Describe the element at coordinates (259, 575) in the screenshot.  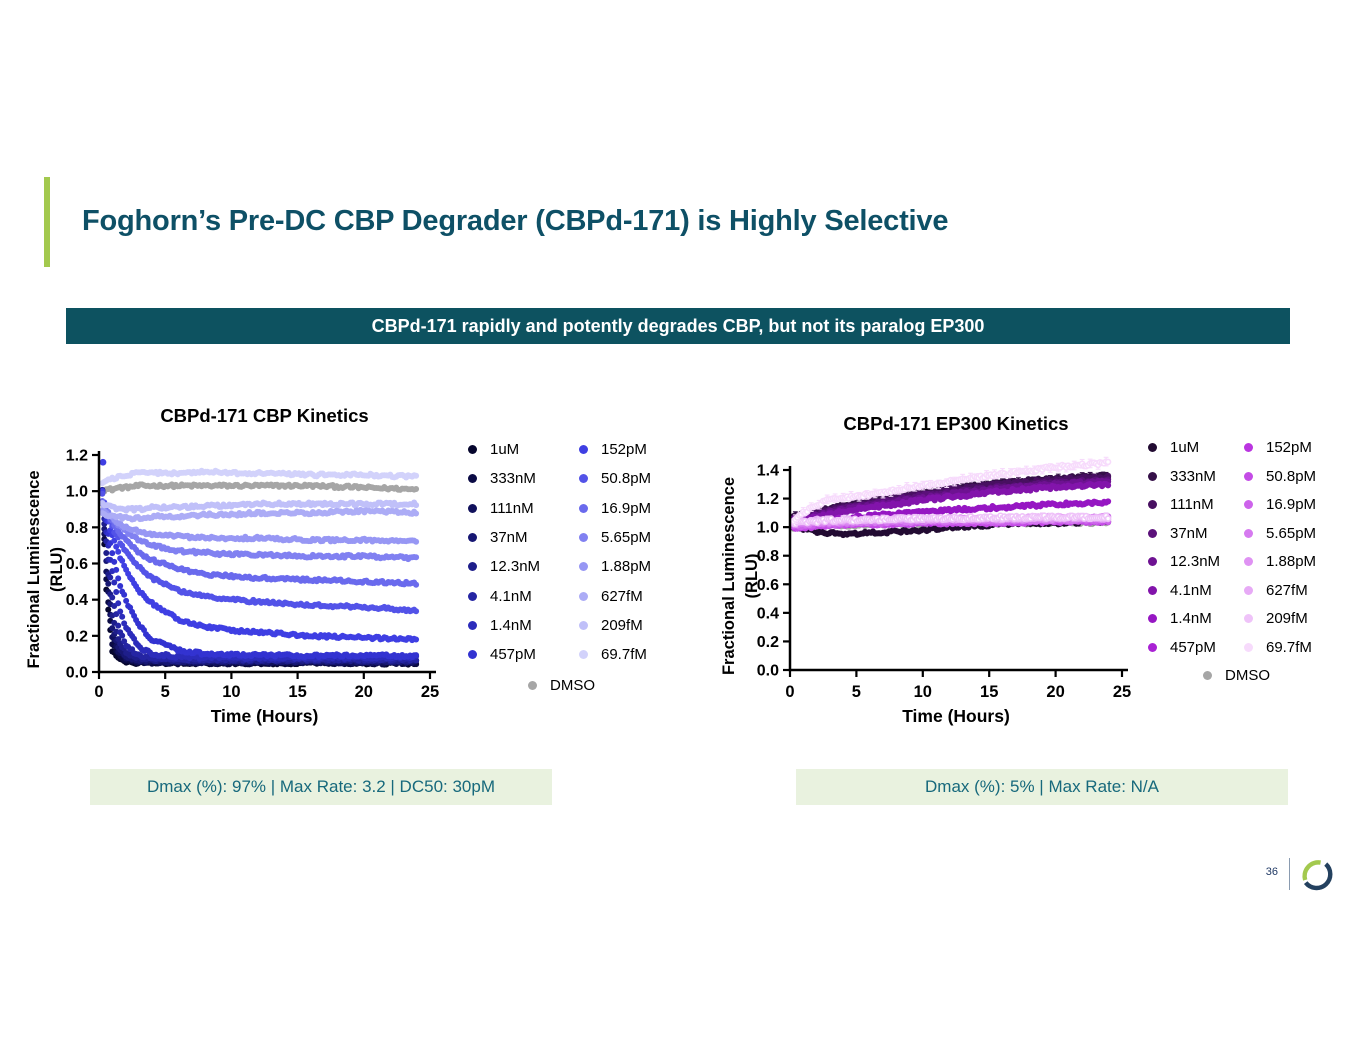
I see `series-457pM` at that location.